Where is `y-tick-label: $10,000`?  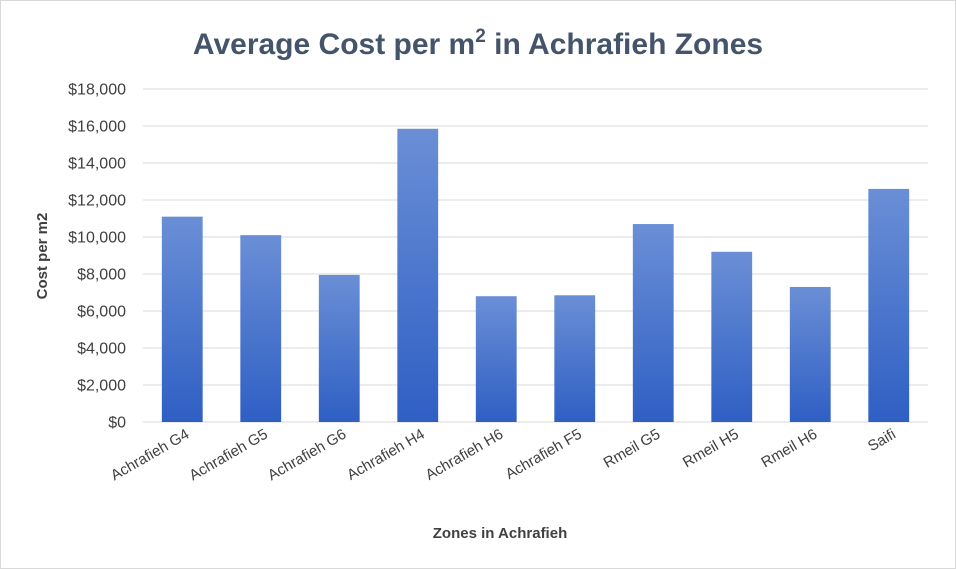
y-tick-label: $10,000 is located at coordinates (97, 238).